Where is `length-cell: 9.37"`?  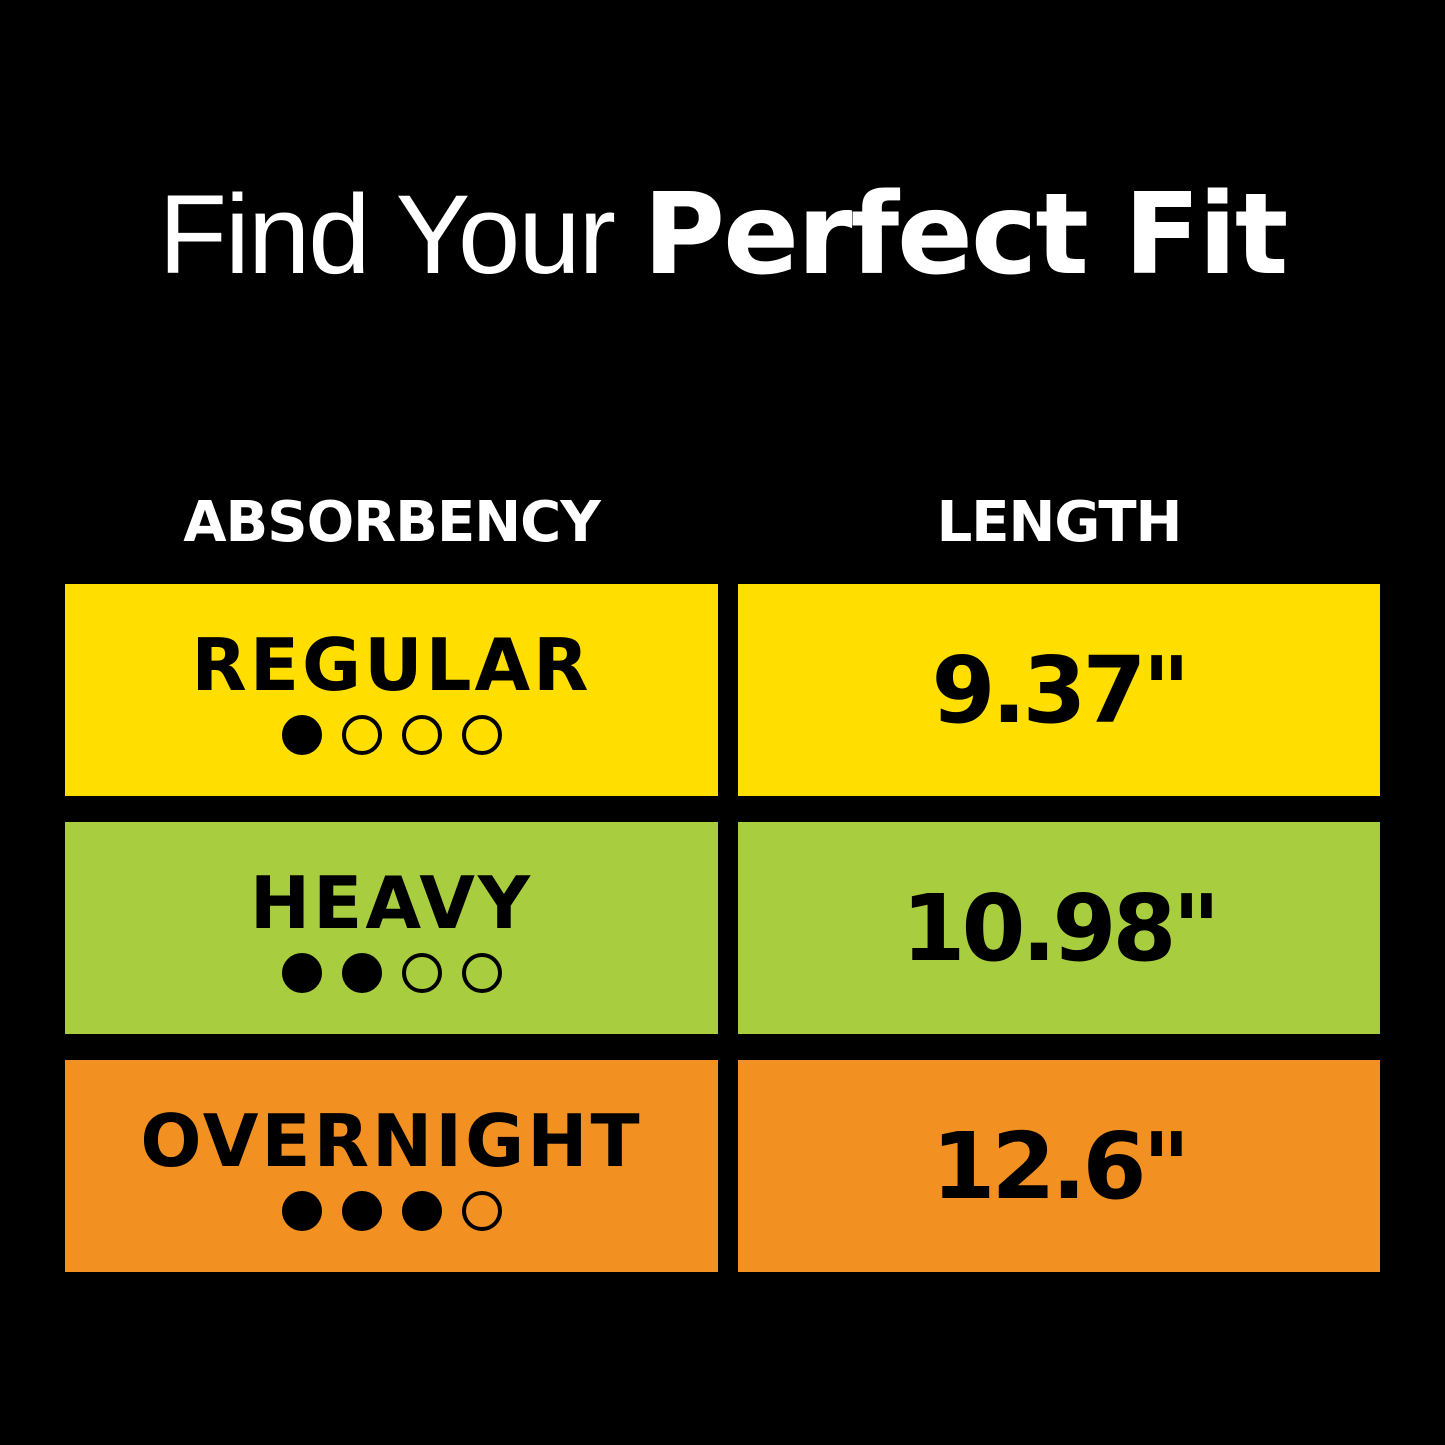 length-cell: 9.37" is located at coordinates (1059, 690).